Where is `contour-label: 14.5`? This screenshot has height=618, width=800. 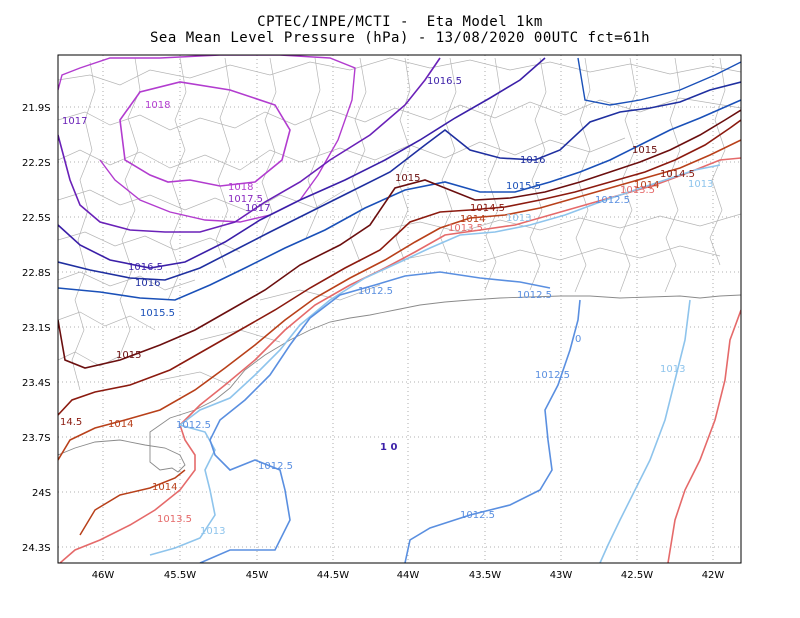 contour-label: 14.5 is located at coordinates (71, 422).